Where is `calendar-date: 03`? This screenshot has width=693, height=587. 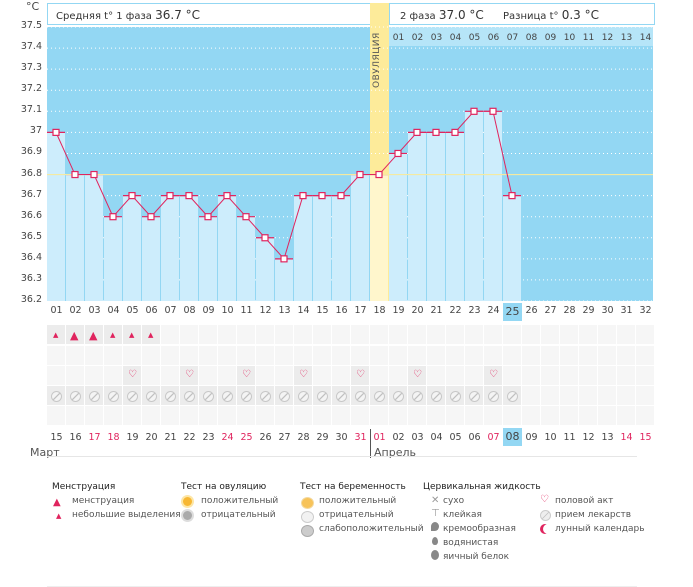
calendar-date: 03 is located at coordinates (417, 437).